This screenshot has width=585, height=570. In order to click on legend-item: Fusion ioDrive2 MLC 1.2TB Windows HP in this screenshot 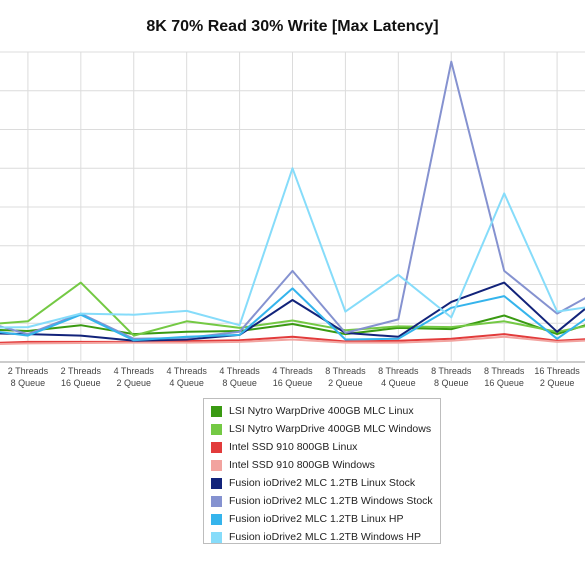, I will do `click(322, 537)`.